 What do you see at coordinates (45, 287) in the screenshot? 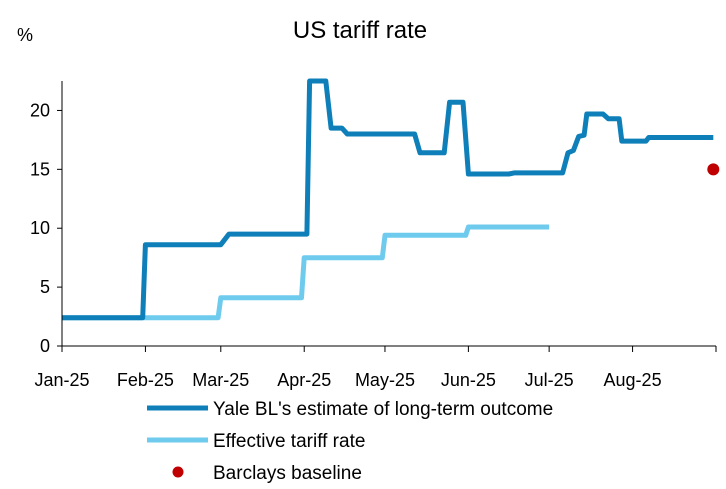
I see `y-tick-label: 5` at bounding box center [45, 287].